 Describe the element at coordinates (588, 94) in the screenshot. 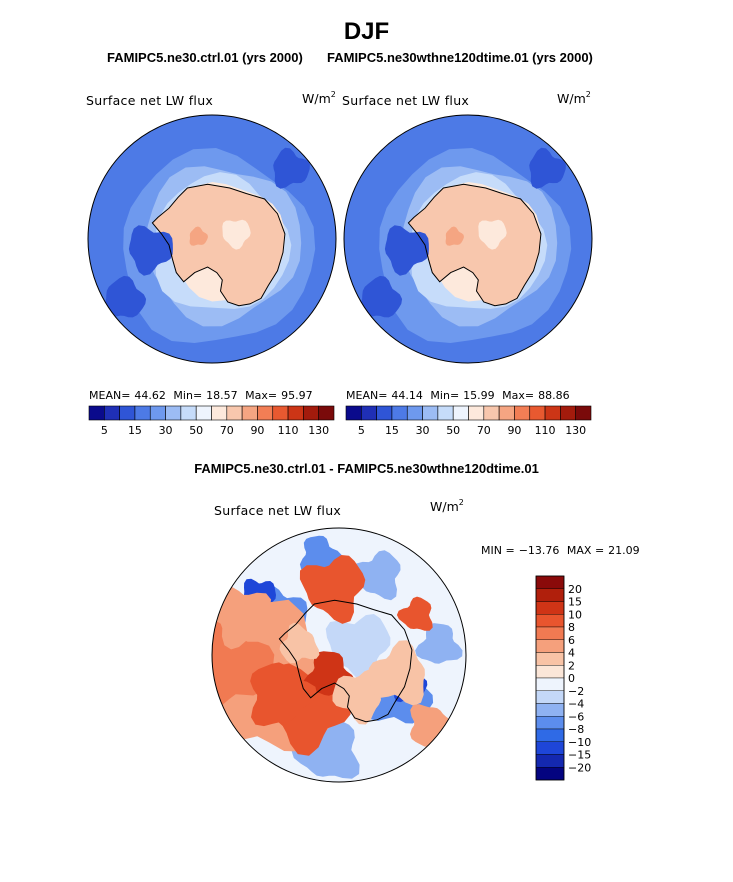

I see `right-units-exp: 2` at that location.